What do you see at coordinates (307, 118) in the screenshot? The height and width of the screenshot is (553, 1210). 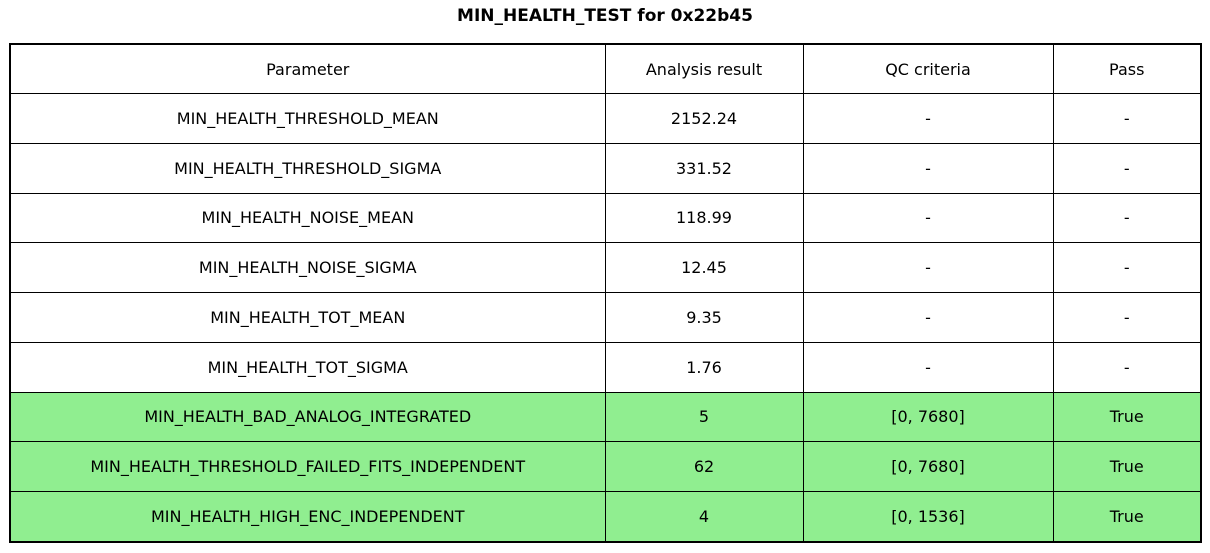 I see `cell-parameter: MIN_HEALTH_THRESHOLD_MEAN` at bounding box center [307, 118].